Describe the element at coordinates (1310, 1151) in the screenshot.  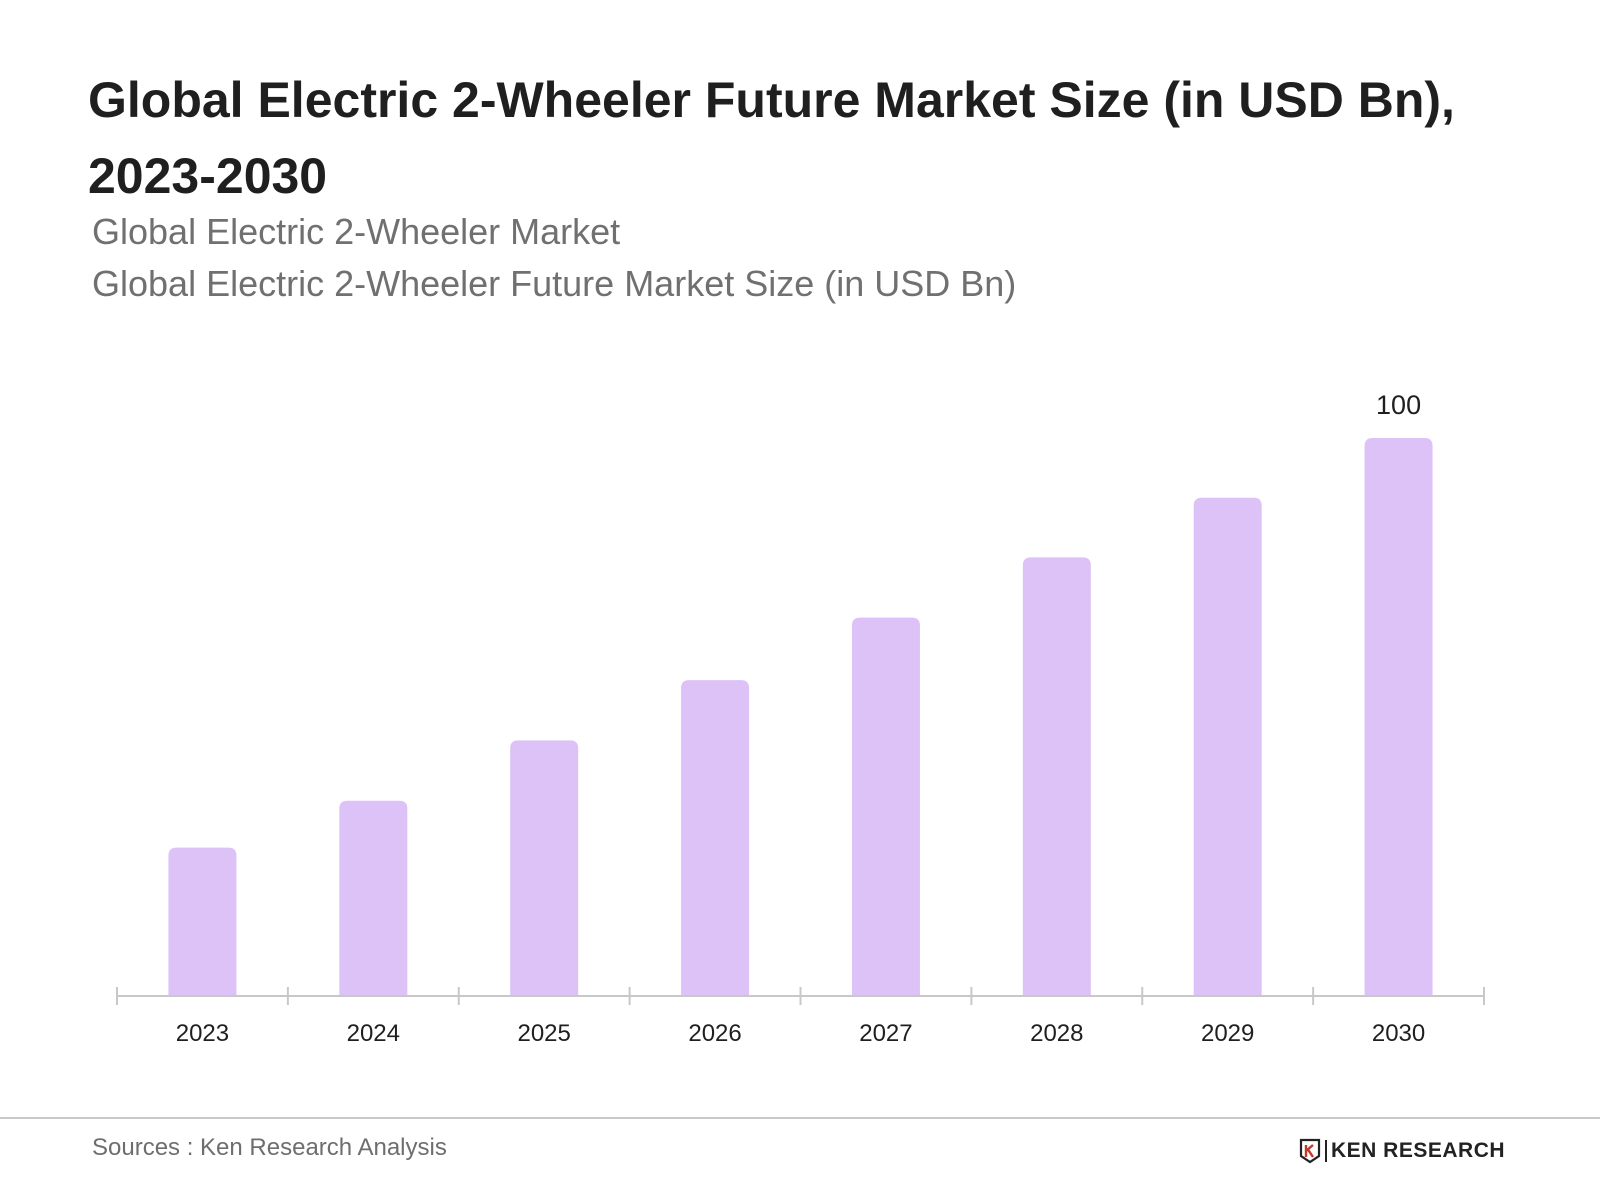
I see `ken-research-logo-icon` at that location.